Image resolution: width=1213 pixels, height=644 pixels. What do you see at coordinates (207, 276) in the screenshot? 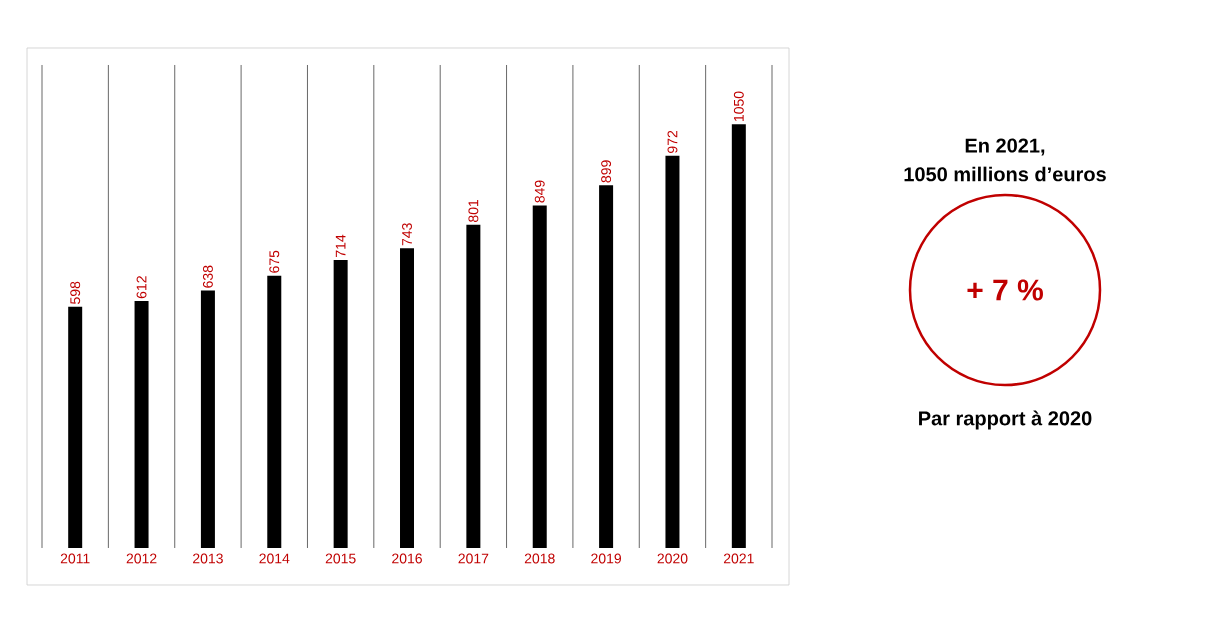
I see `data-label: 638` at bounding box center [207, 276].